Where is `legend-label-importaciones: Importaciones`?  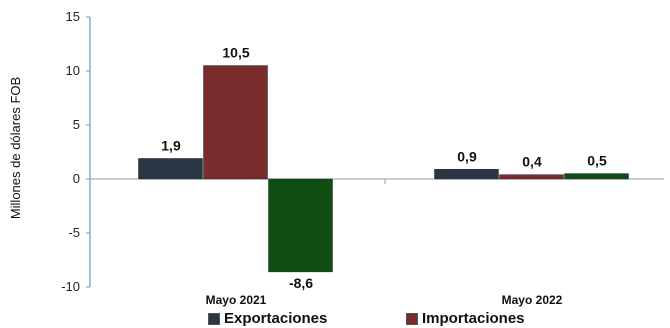
legend-label-importaciones: Importaciones is located at coordinates (473, 318).